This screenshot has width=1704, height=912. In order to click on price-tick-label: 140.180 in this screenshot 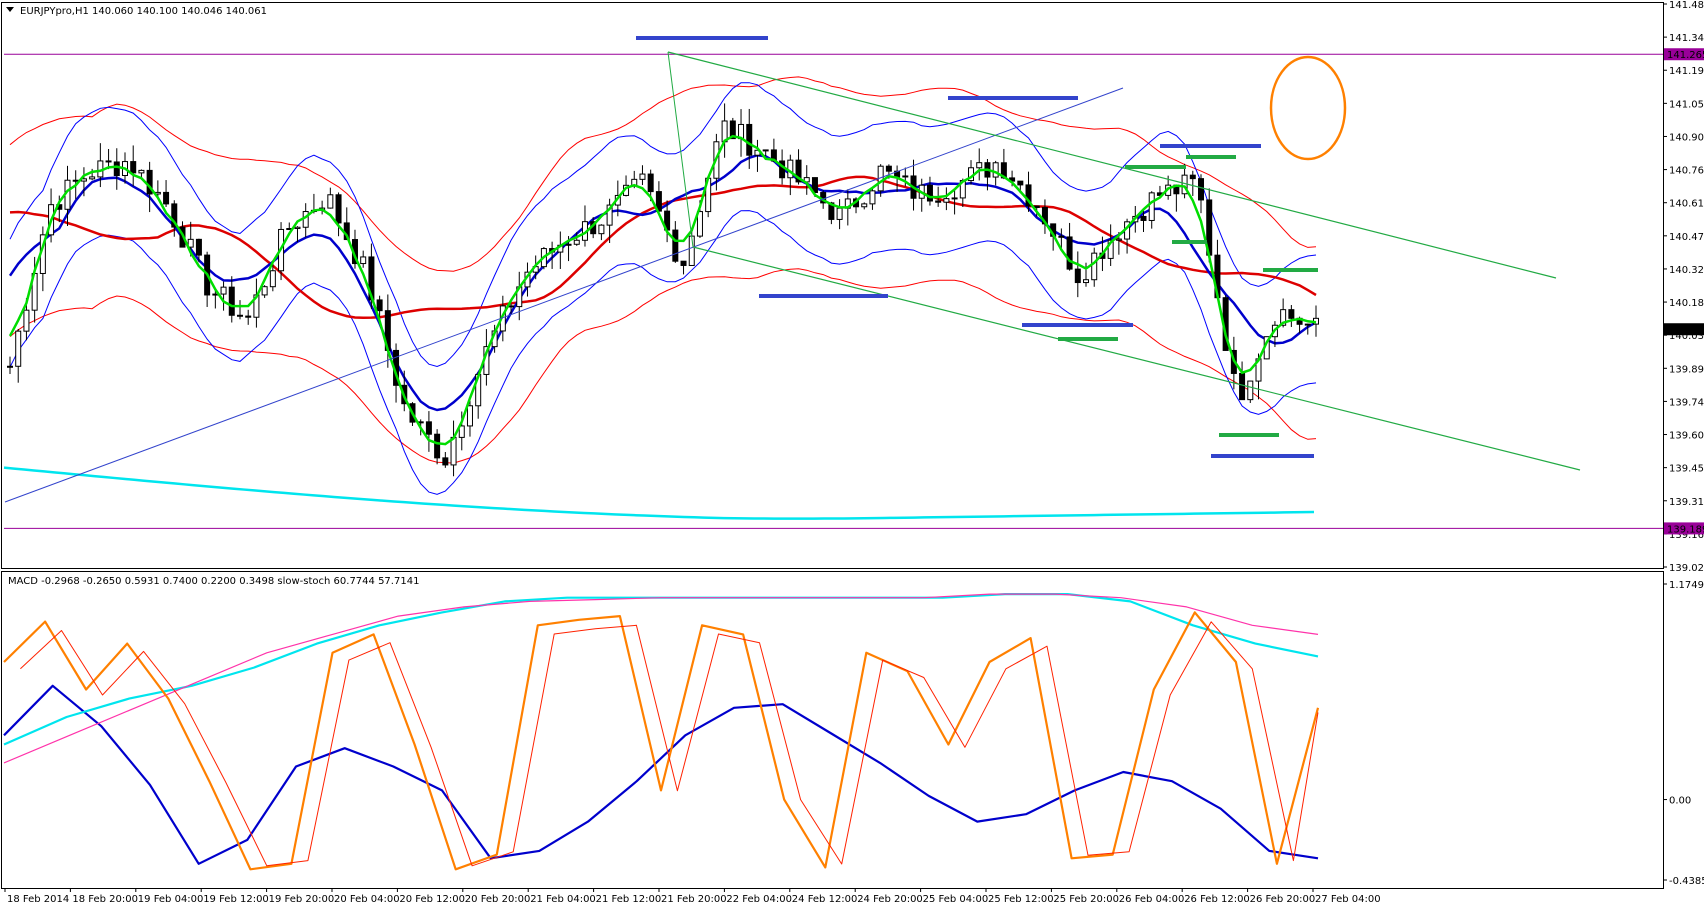, I will do `click(1686, 303)`.